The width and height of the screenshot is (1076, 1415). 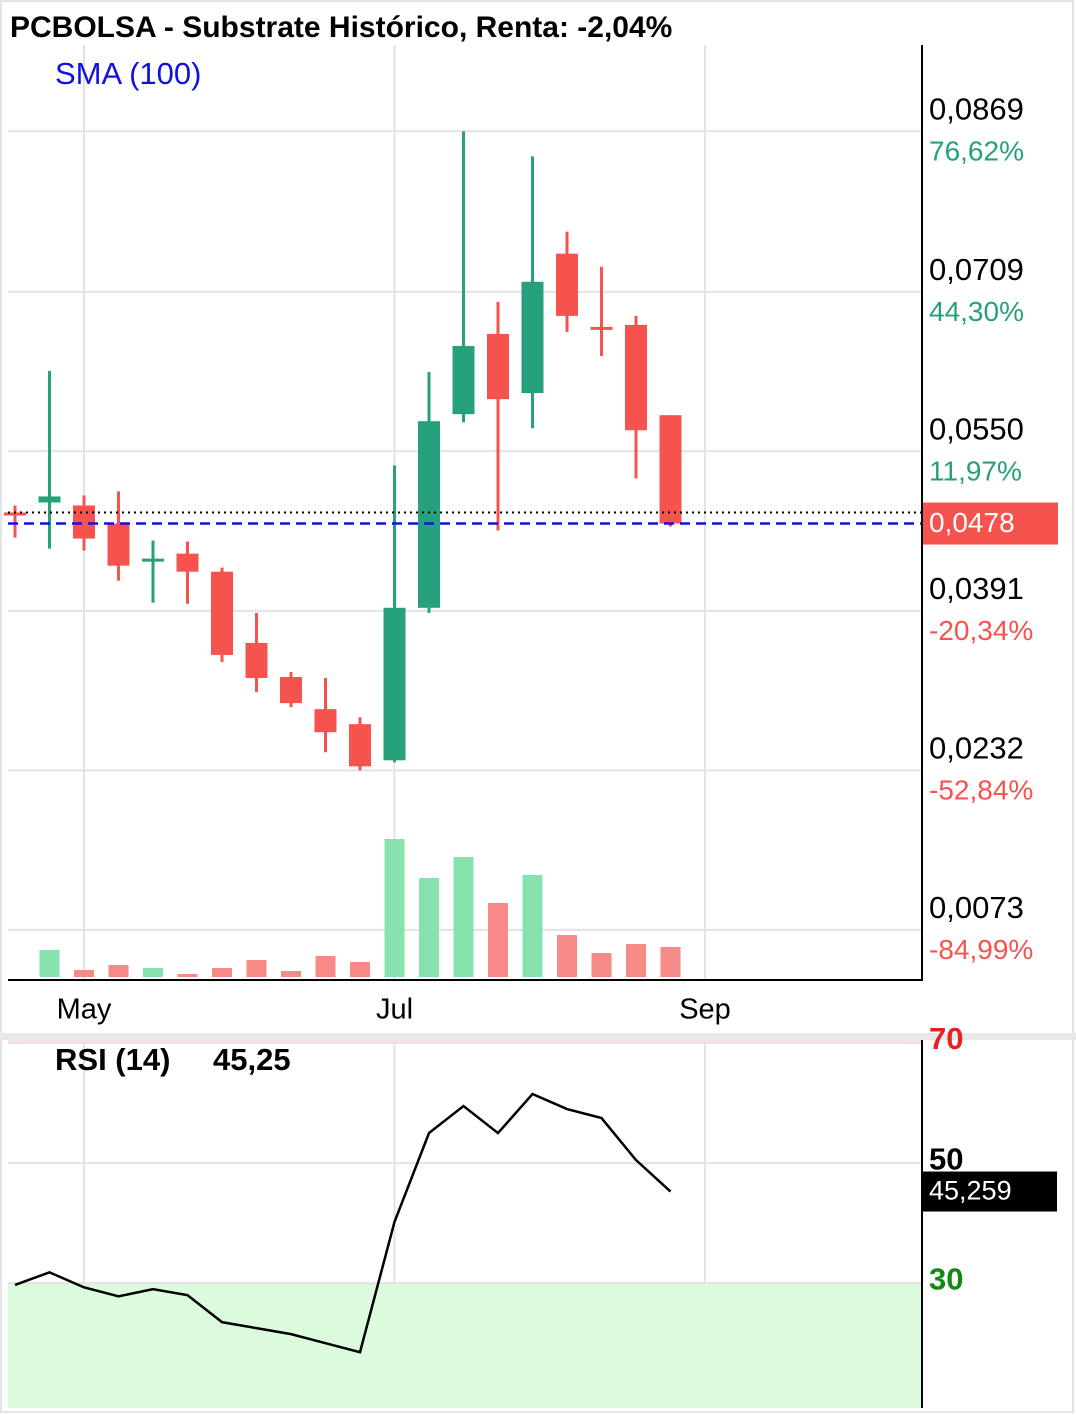 What do you see at coordinates (976, 748) in the screenshot?
I see `y-tick-label: 0,0232` at bounding box center [976, 748].